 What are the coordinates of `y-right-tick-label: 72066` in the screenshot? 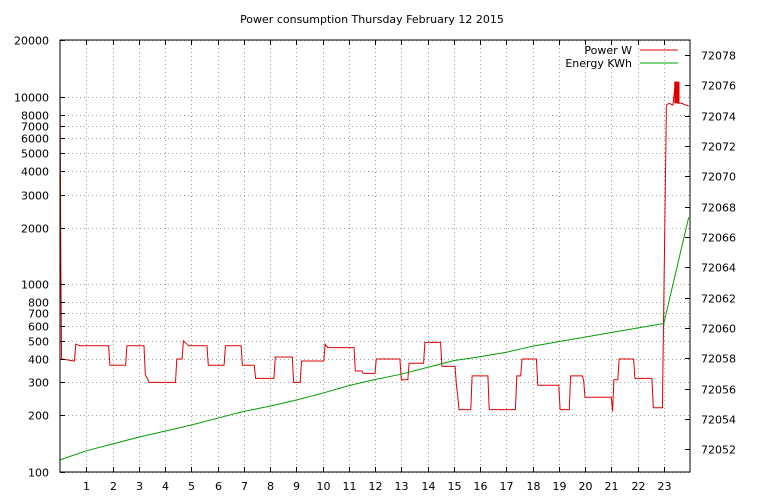 It's located at (718, 238).